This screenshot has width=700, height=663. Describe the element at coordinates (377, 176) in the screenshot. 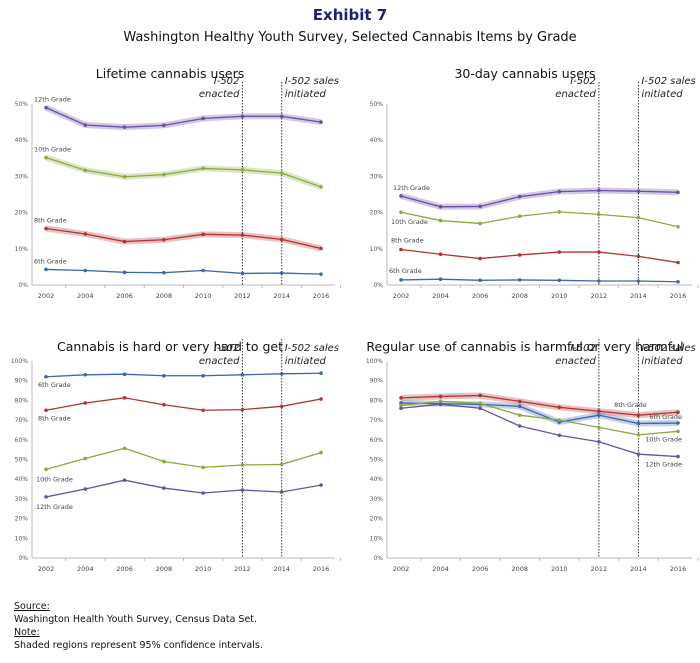

I see `y-tick-label: 30%` at that location.